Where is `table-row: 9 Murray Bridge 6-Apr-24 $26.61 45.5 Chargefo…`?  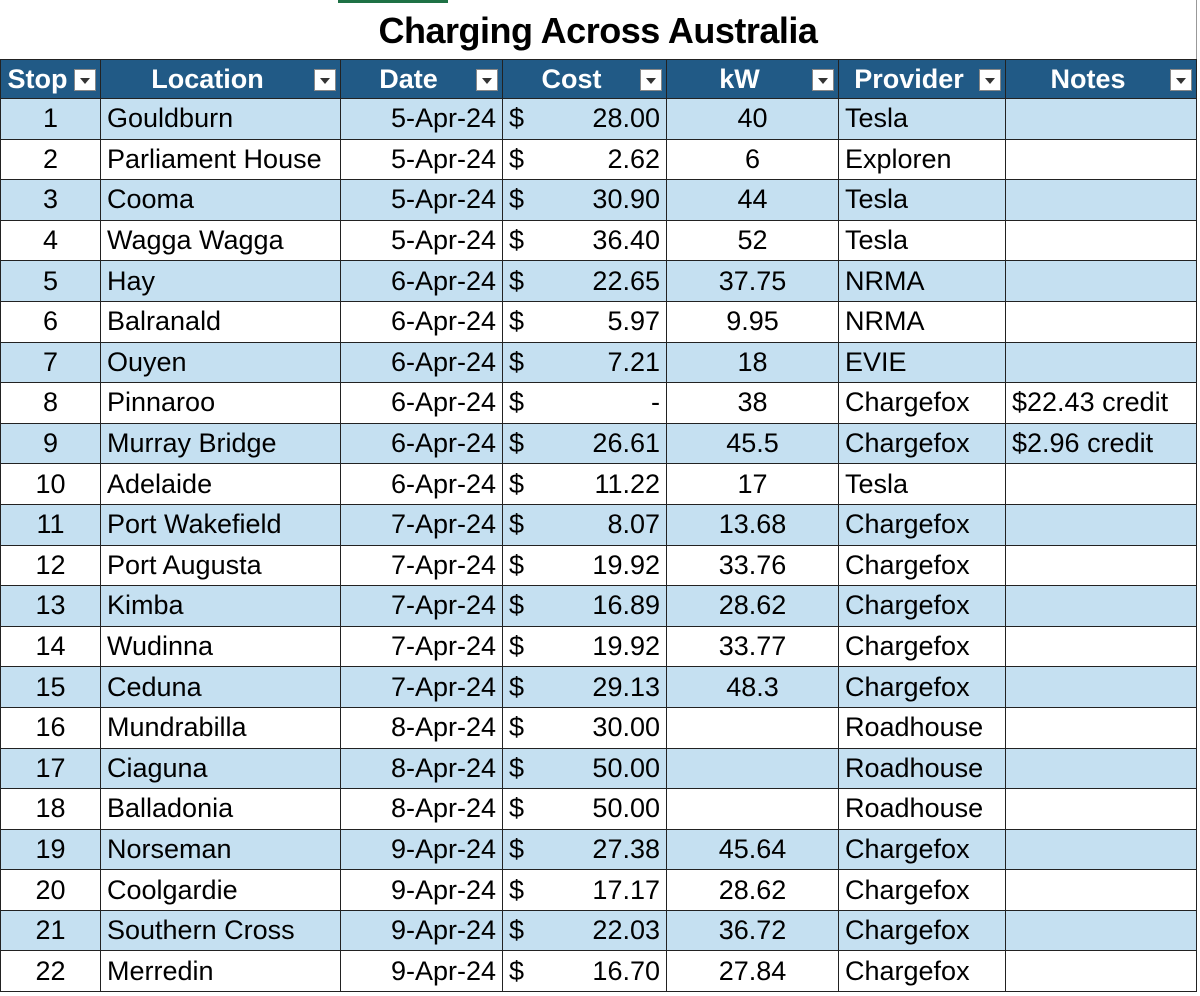 table-row: 9 Murray Bridge 6-Apr-24 $26.61 45.5 Chargefo… is located at coordinates (598, 443).